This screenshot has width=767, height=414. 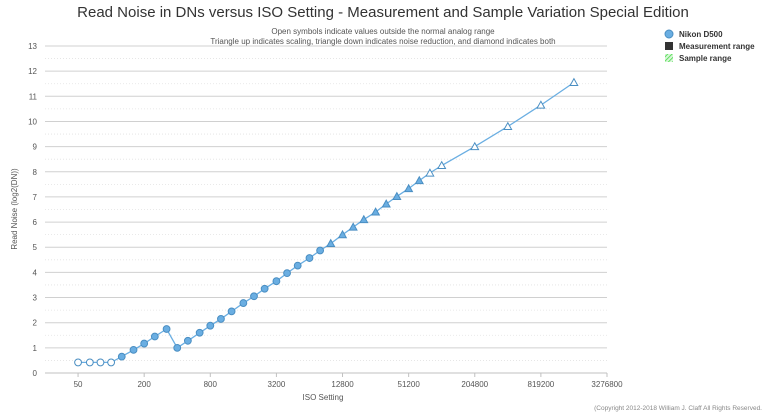 I want to click on y-tick-label: 10, so click(x=32, y=121).